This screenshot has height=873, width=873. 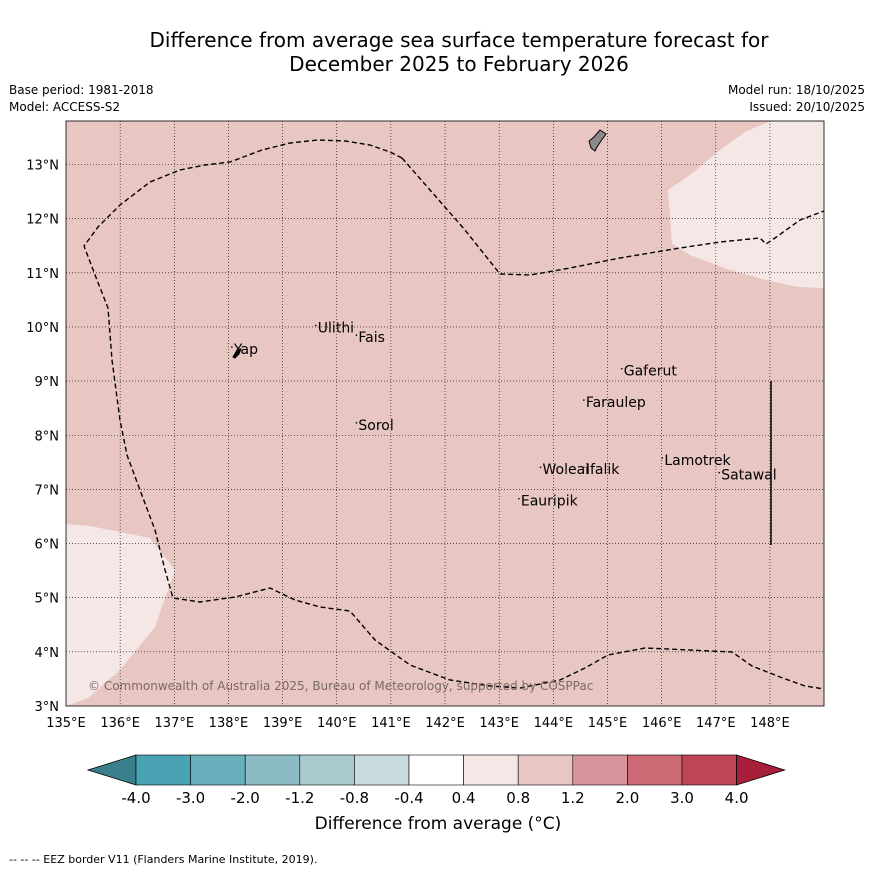 I want to click on lon-tick-label: 140°E, so click(x=337, y=723).